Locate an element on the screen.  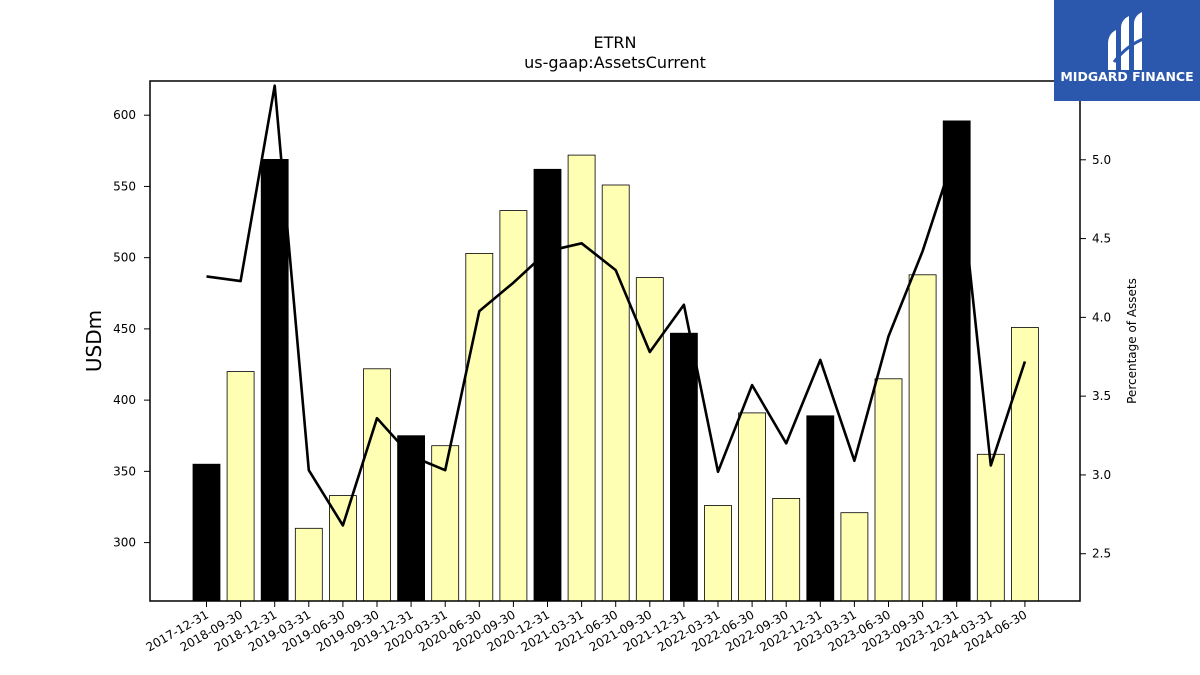
chart-title: ETRN is located at coordinates (615, 42).